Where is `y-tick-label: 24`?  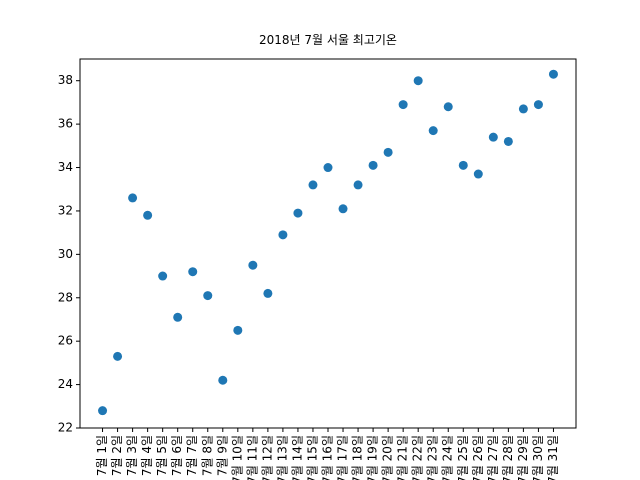 y-tick-label: 24 is located at coordinates (65, 384).